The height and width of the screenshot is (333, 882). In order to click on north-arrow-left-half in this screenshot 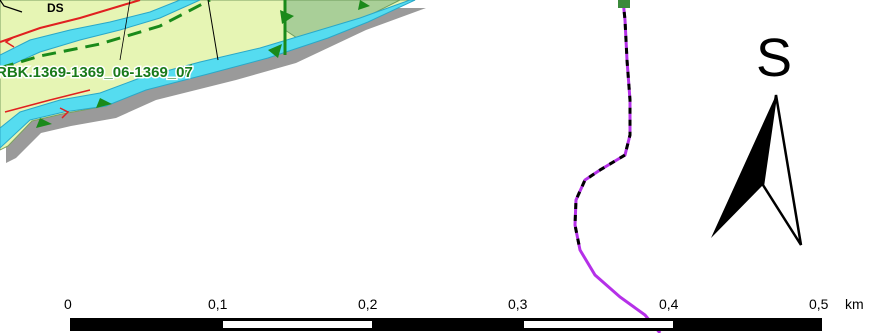, I will do `click(743, 166)`.